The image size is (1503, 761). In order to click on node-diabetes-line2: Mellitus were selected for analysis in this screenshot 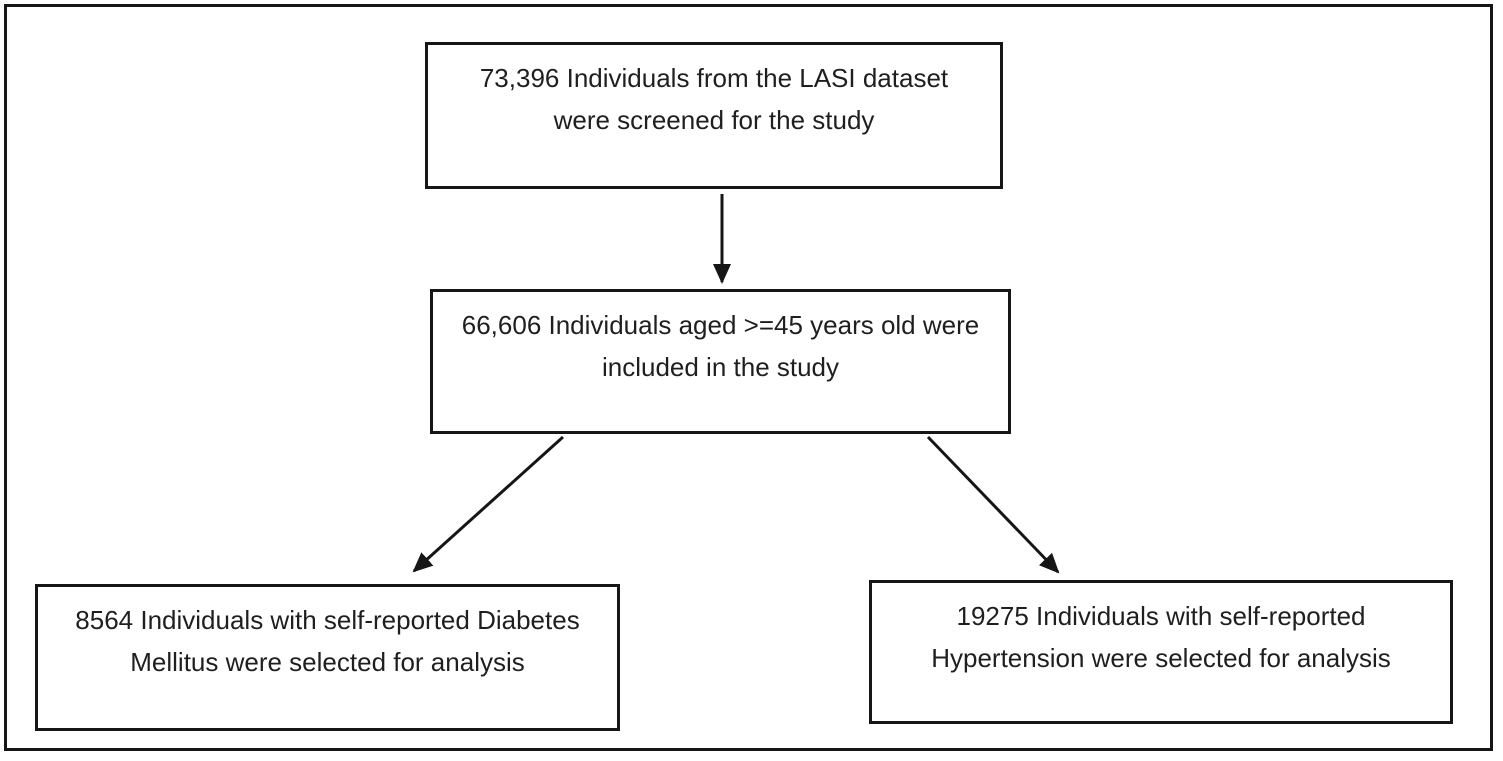, I will do `click(327, 662)`.